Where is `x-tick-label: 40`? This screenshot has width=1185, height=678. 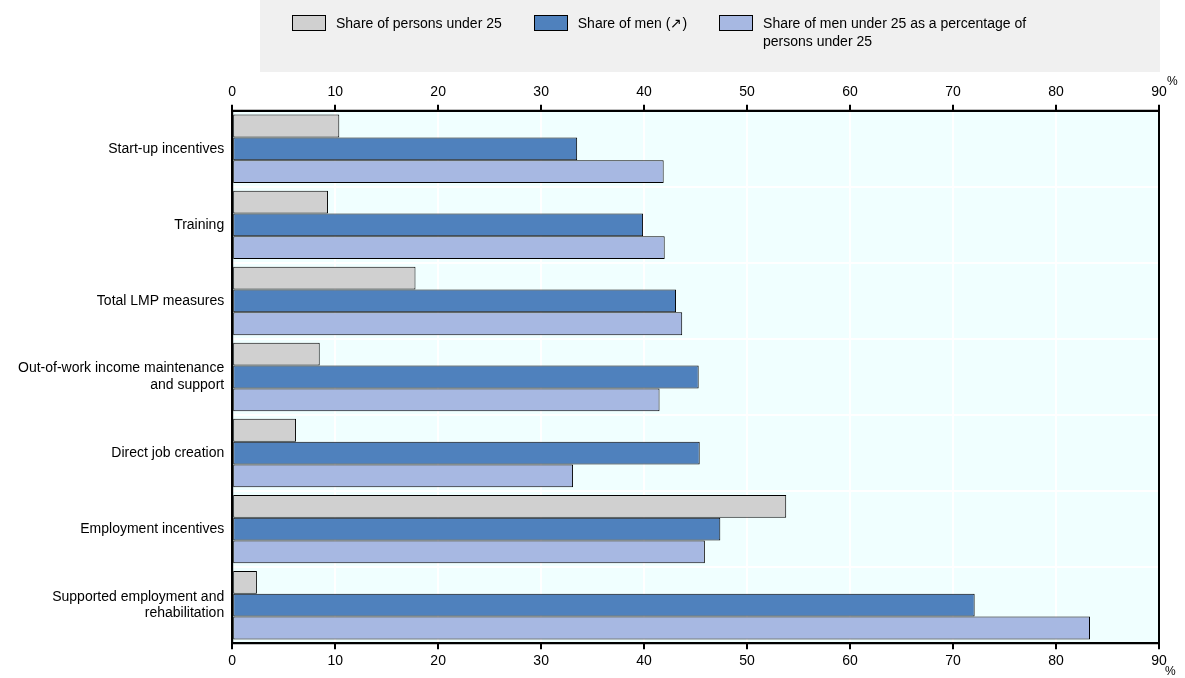
x-tick-label: 40 is located at coordinates (644, 660).